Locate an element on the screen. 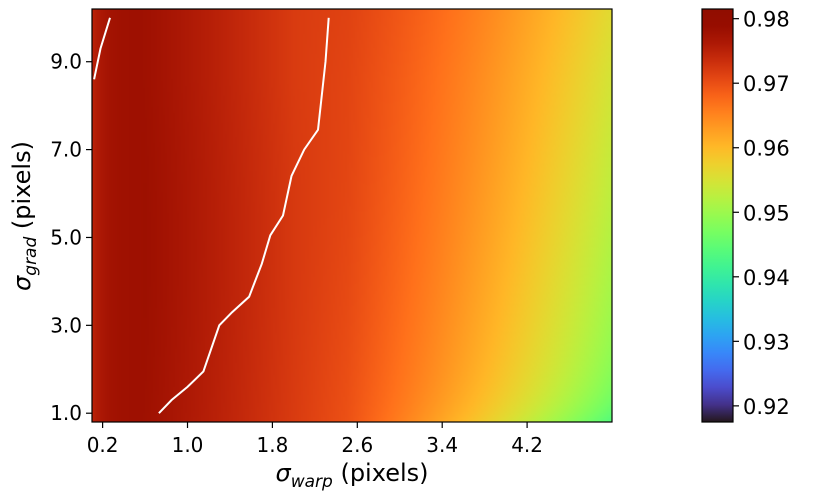 The height and width of the screenshot is (498, 831). x-axis-ticks: 0.2 1.0 1.8 2.6 3.4 4.2 is located at coordinates (315, 439).